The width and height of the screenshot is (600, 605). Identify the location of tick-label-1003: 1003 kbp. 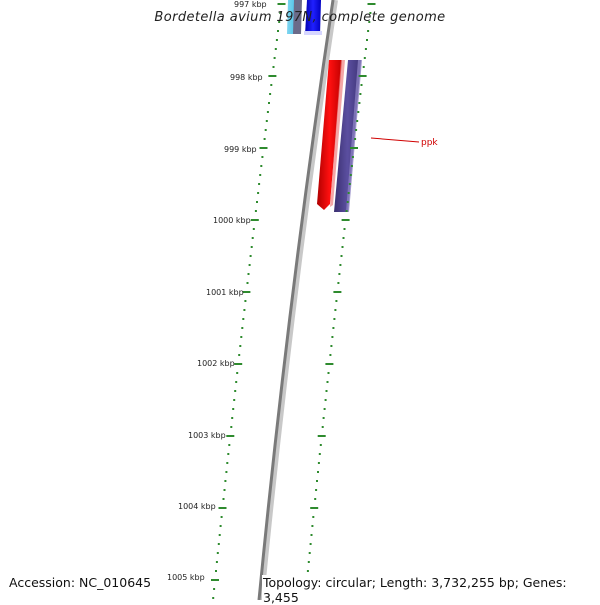
(207, 435).